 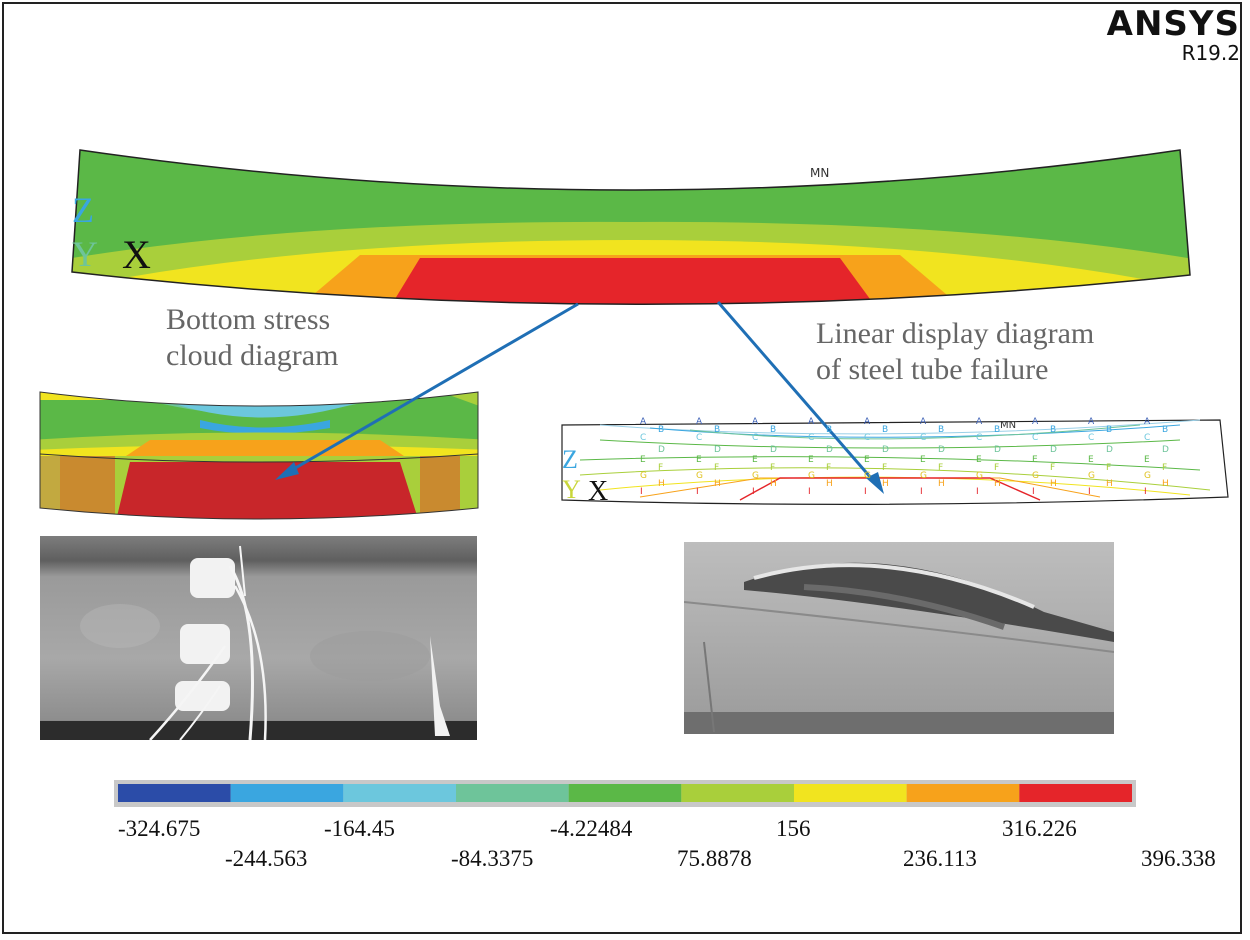 What do you see at coordinates (571, 489) in the screenshot?
I see `axis-y-linear: Y` at bounding box center [571, 489].